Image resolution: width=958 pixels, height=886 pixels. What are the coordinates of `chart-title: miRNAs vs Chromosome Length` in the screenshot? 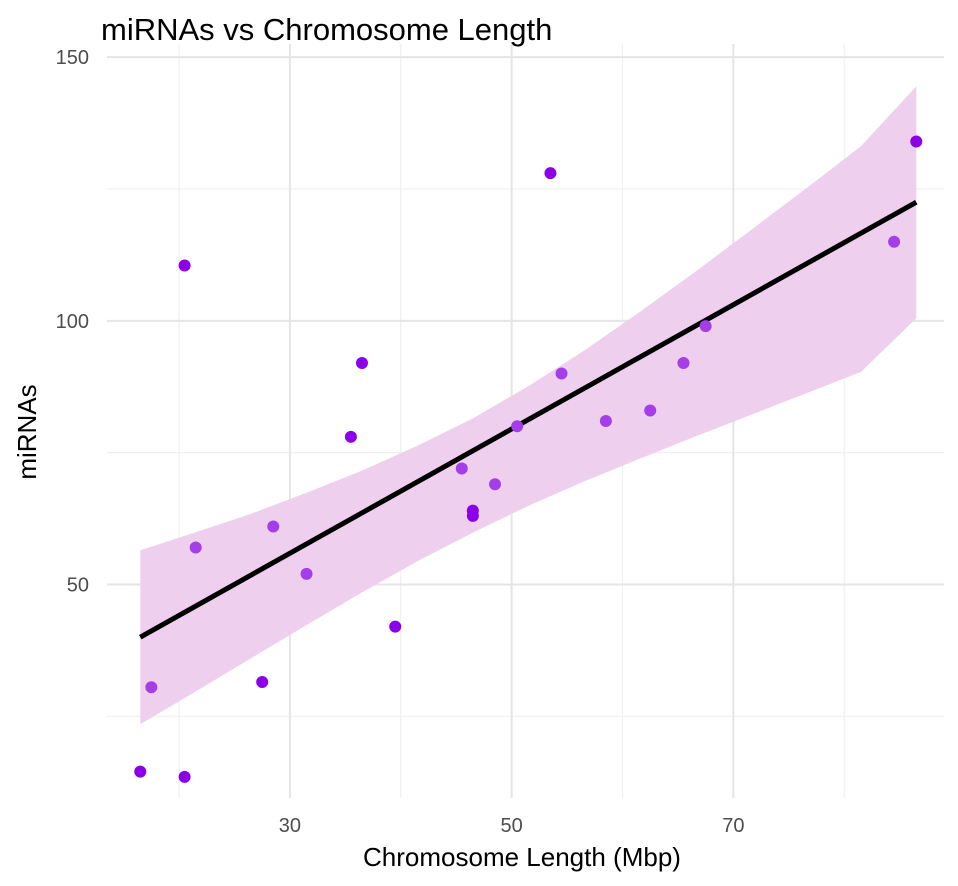 It's located at (326, 29).